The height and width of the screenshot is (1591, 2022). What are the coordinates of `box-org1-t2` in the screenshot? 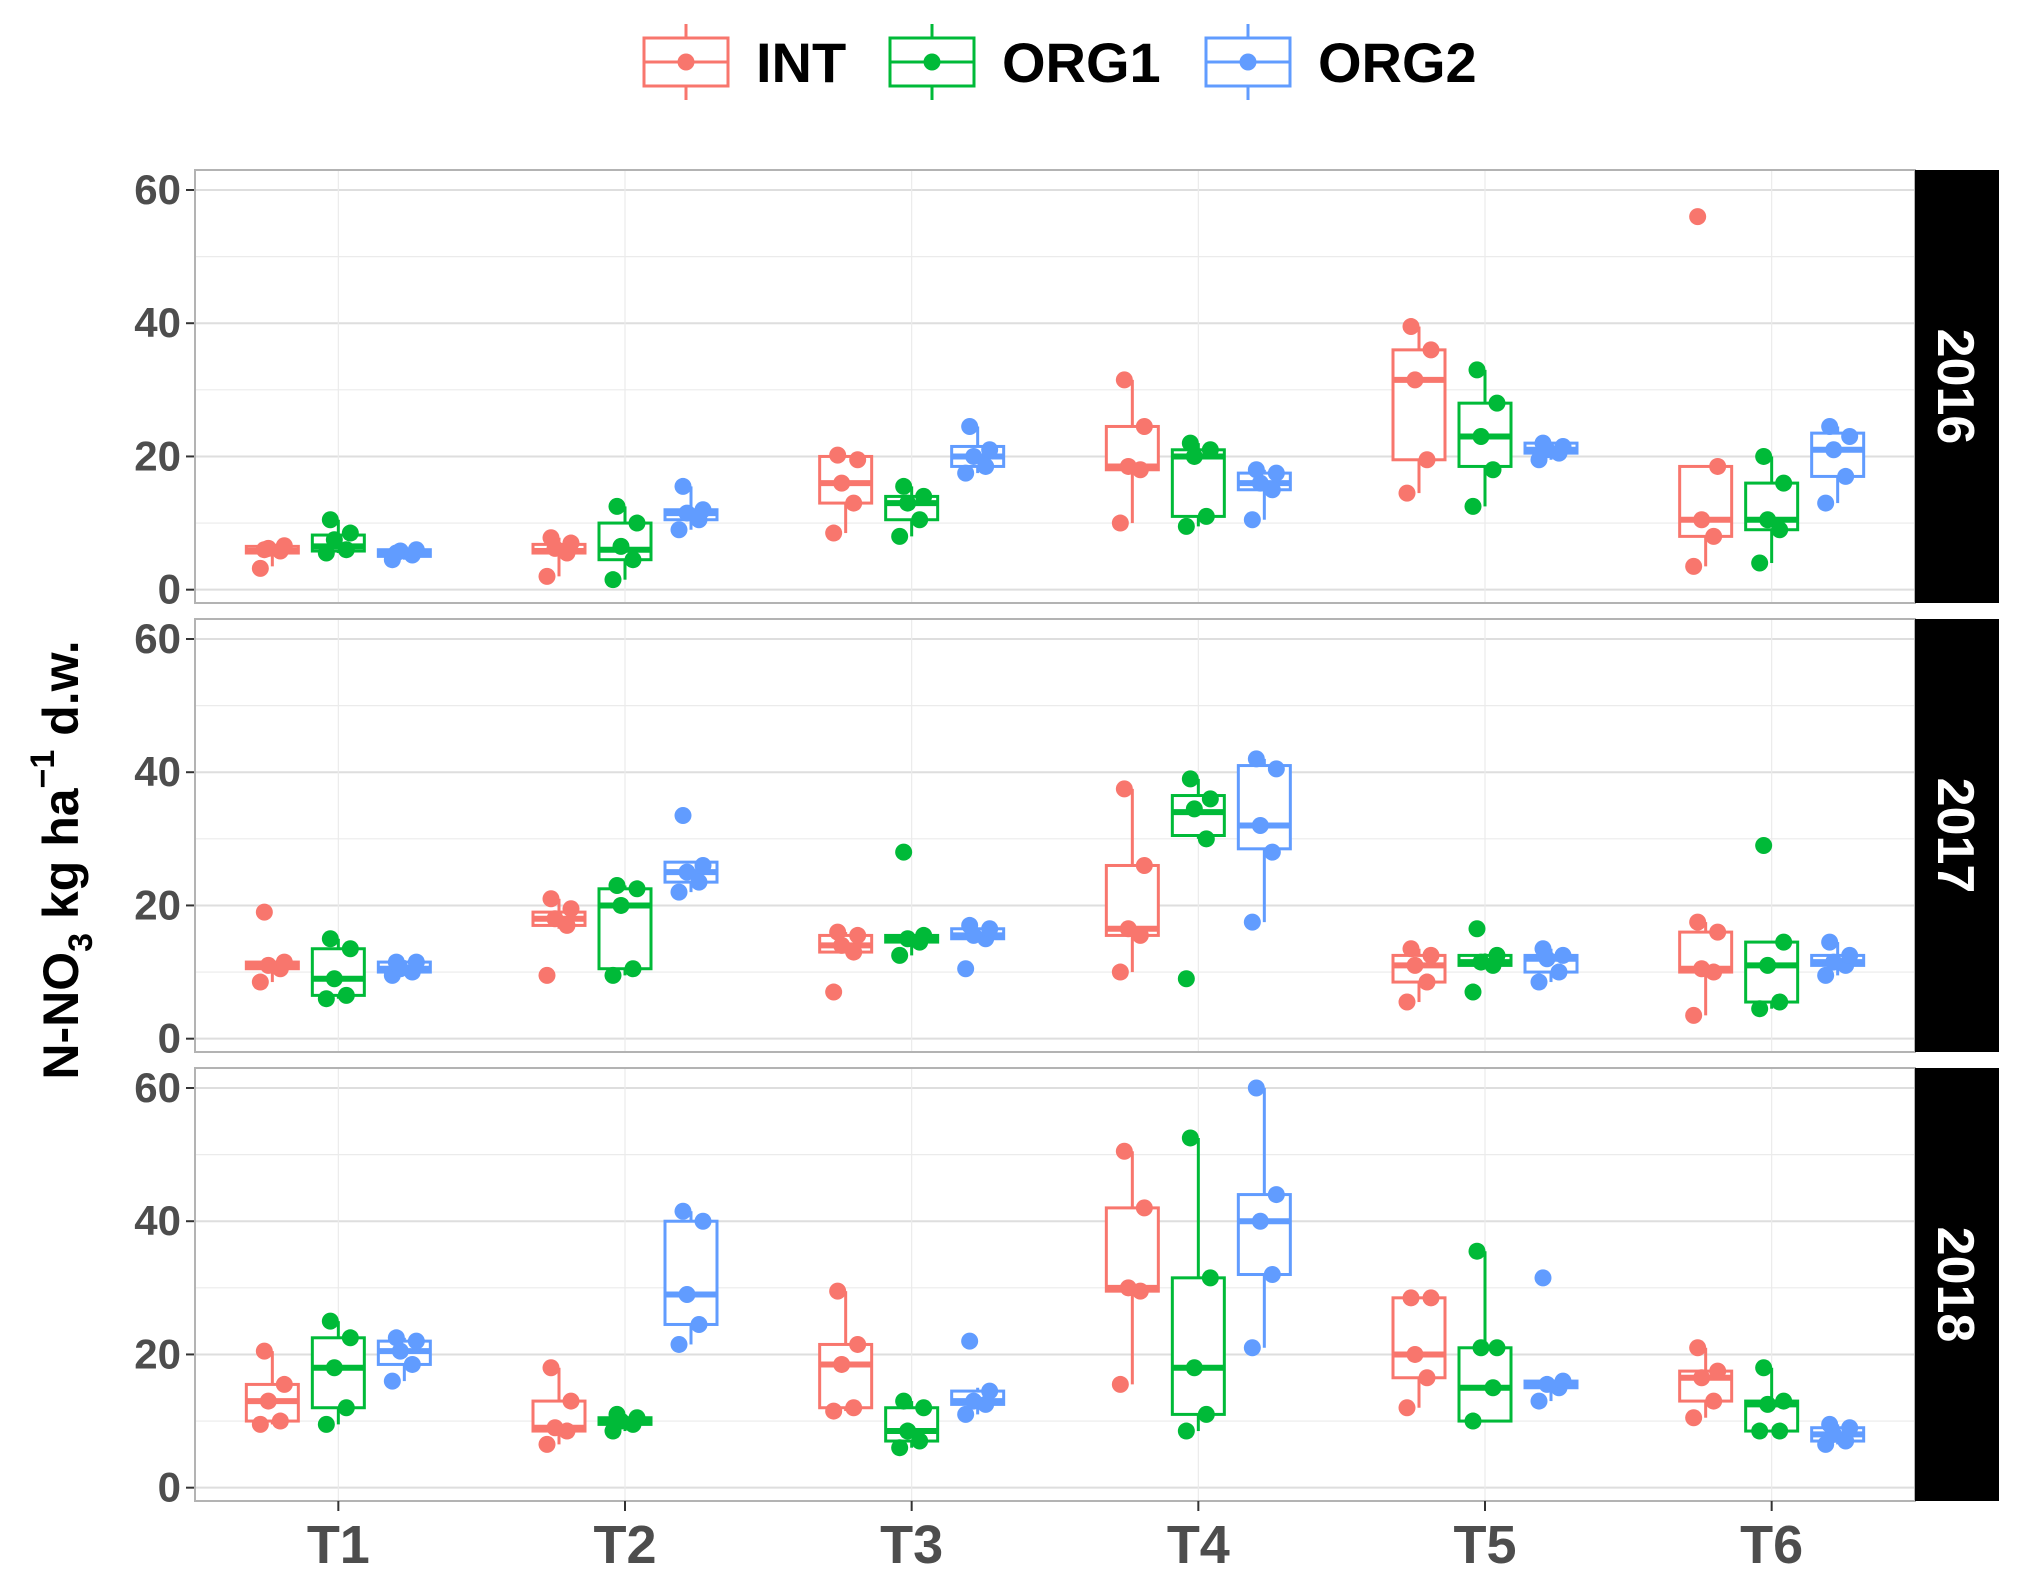 It's located at (625, 930).